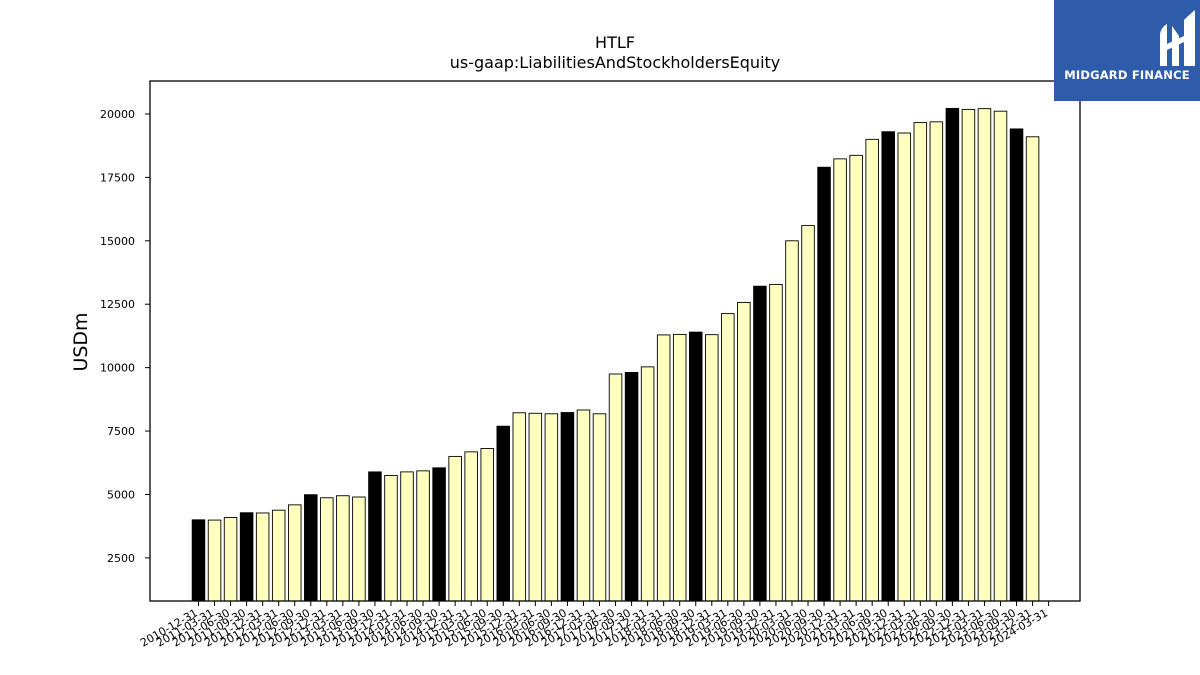 The image size is (1200, 675). I want to click on midgard-finance-logo: MIDGARD FINANCE, so click(1127, 50).